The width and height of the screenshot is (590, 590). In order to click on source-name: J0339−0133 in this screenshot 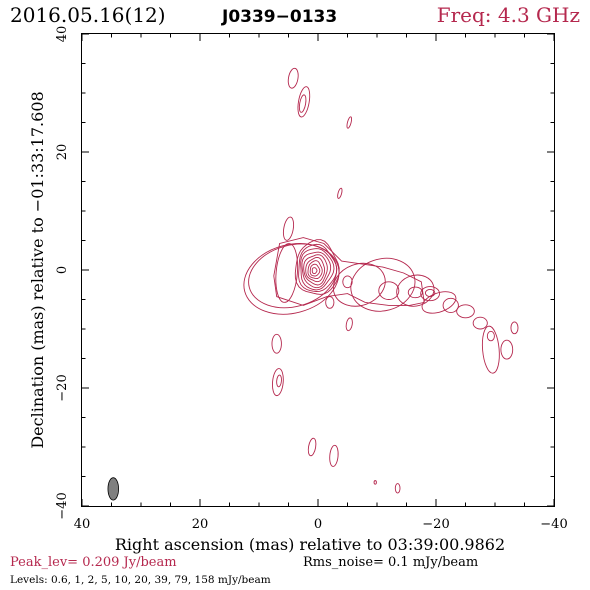, I will do `click(279, 17)`.